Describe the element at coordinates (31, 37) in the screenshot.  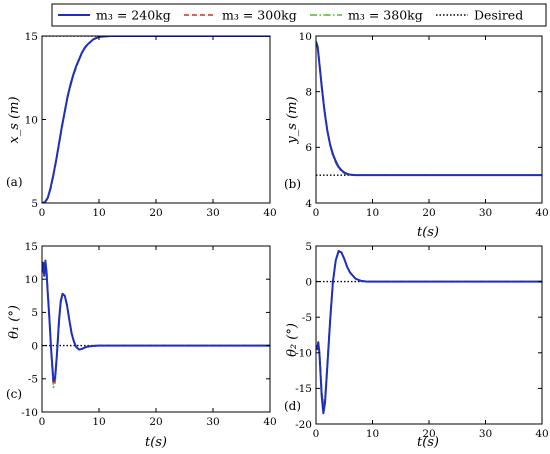
I see `y-tick-label-a-2: 15` at that location.